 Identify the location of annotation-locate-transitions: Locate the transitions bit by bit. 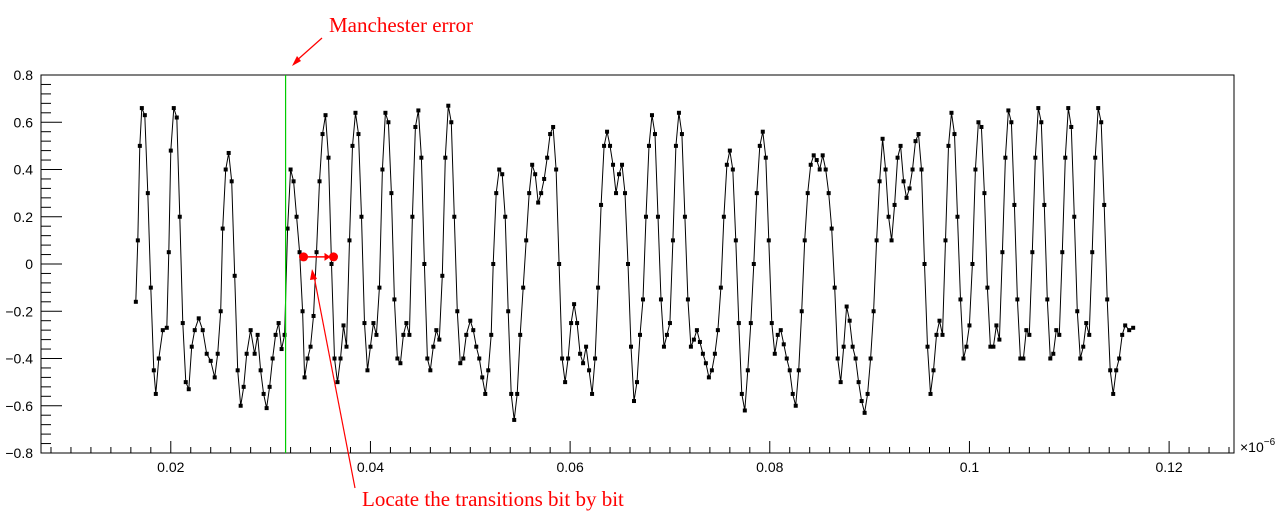
(493, 499).